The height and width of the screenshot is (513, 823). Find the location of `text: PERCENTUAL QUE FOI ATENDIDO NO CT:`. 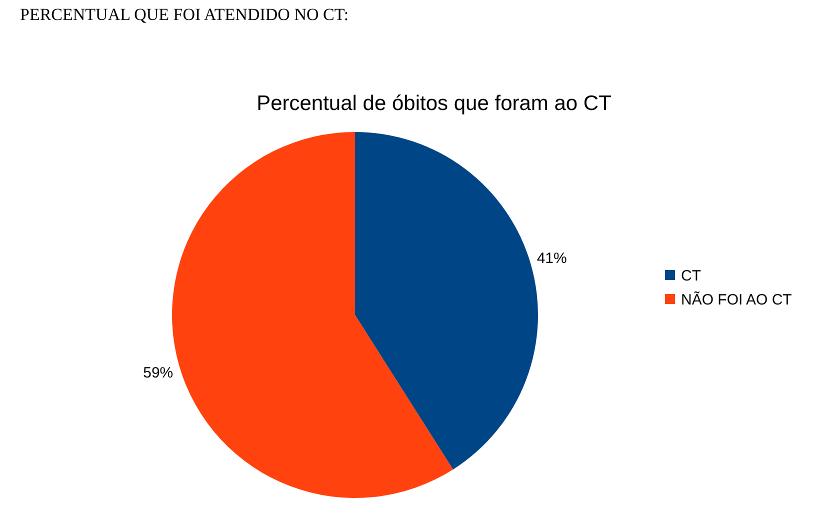

text: PERCENTUAL QUE FOI ATENDIDO NO CT: is located at coordinates (184, 14).